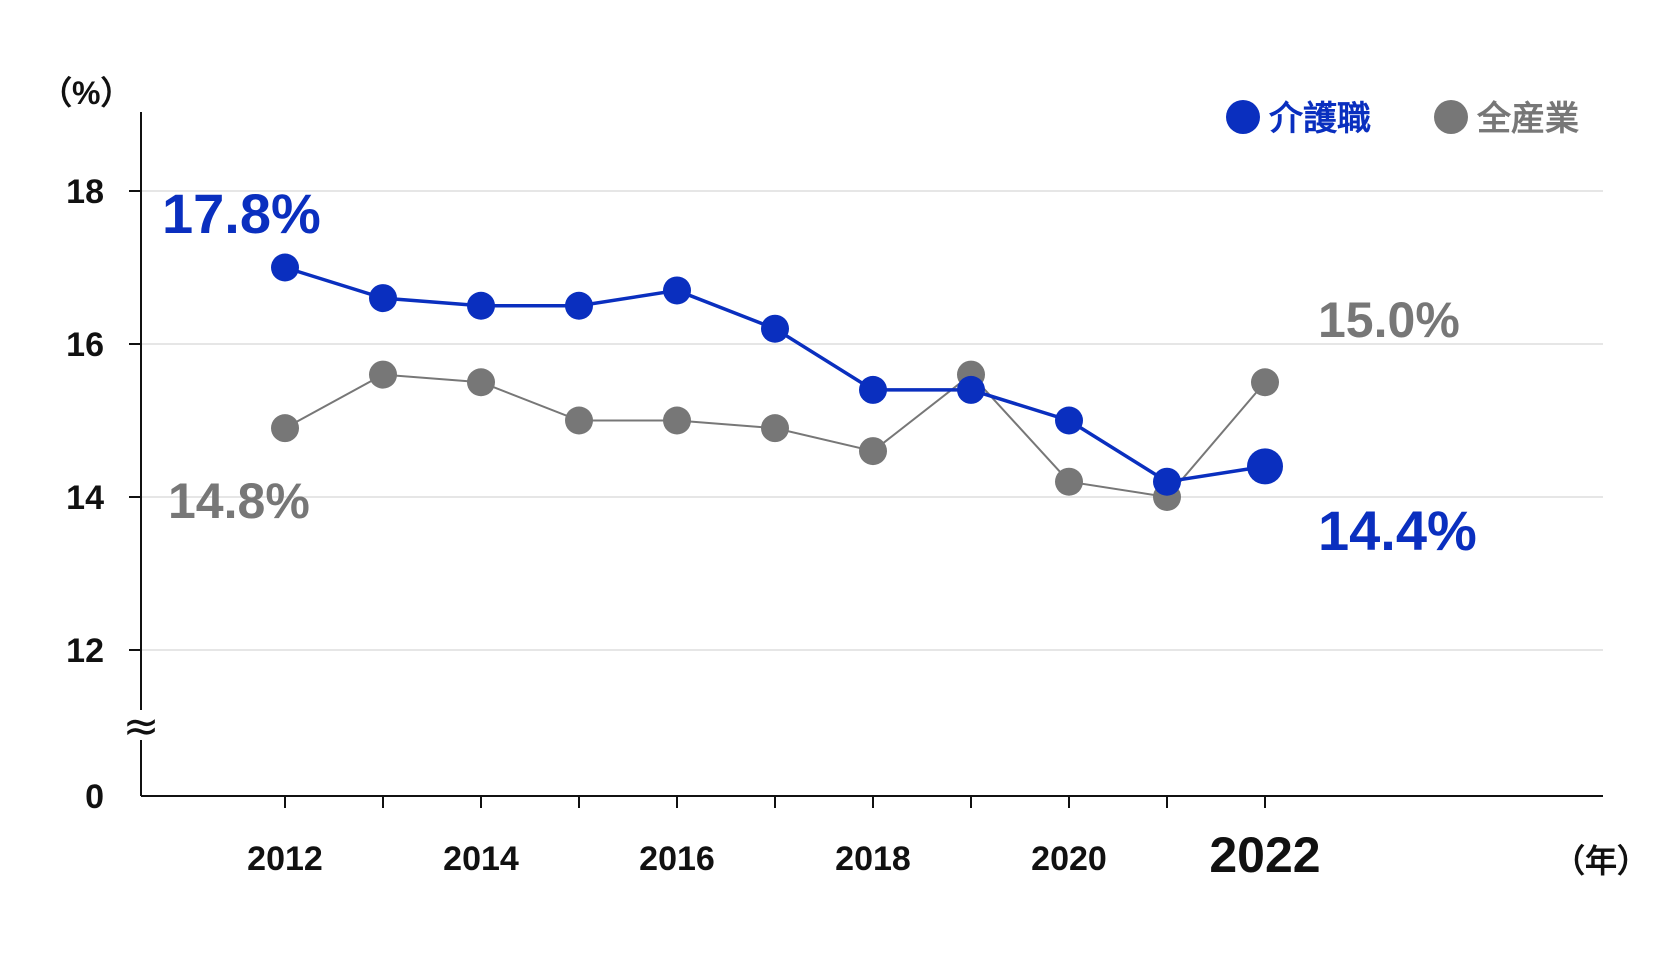  I want to click on legend: 介護職 全産業, so click(1402, 119).